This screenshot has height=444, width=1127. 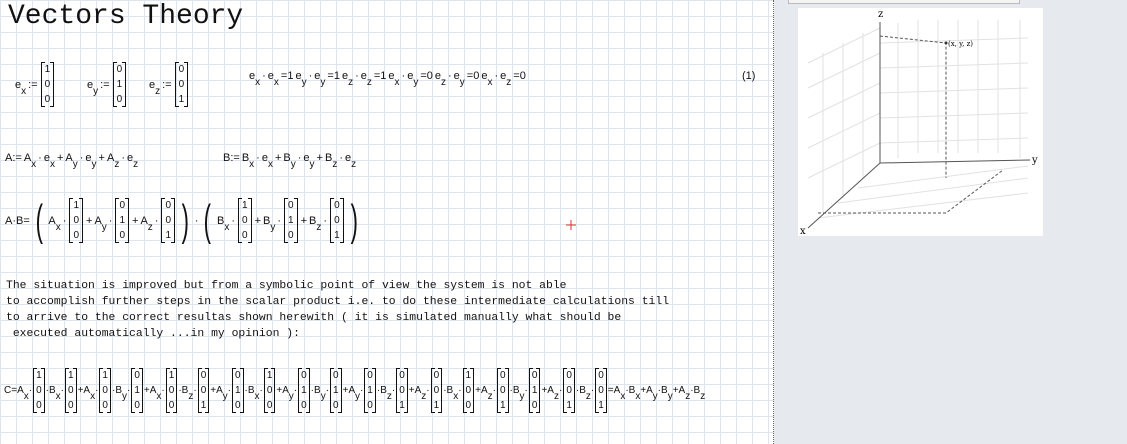 I want to click on variable: Bx, so click(x=55, y=393).